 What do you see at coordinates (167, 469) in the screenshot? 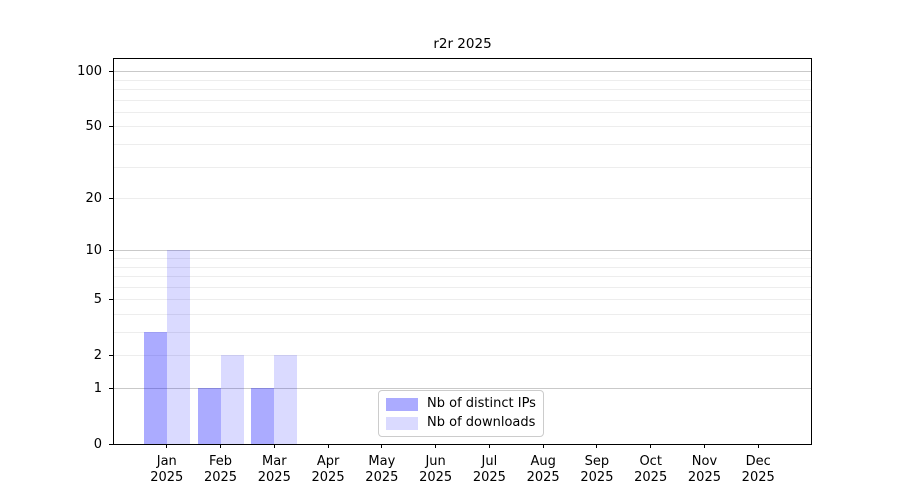
I see `x-tick-label-jan: Jan 2025` at bounding box center [167, 469].